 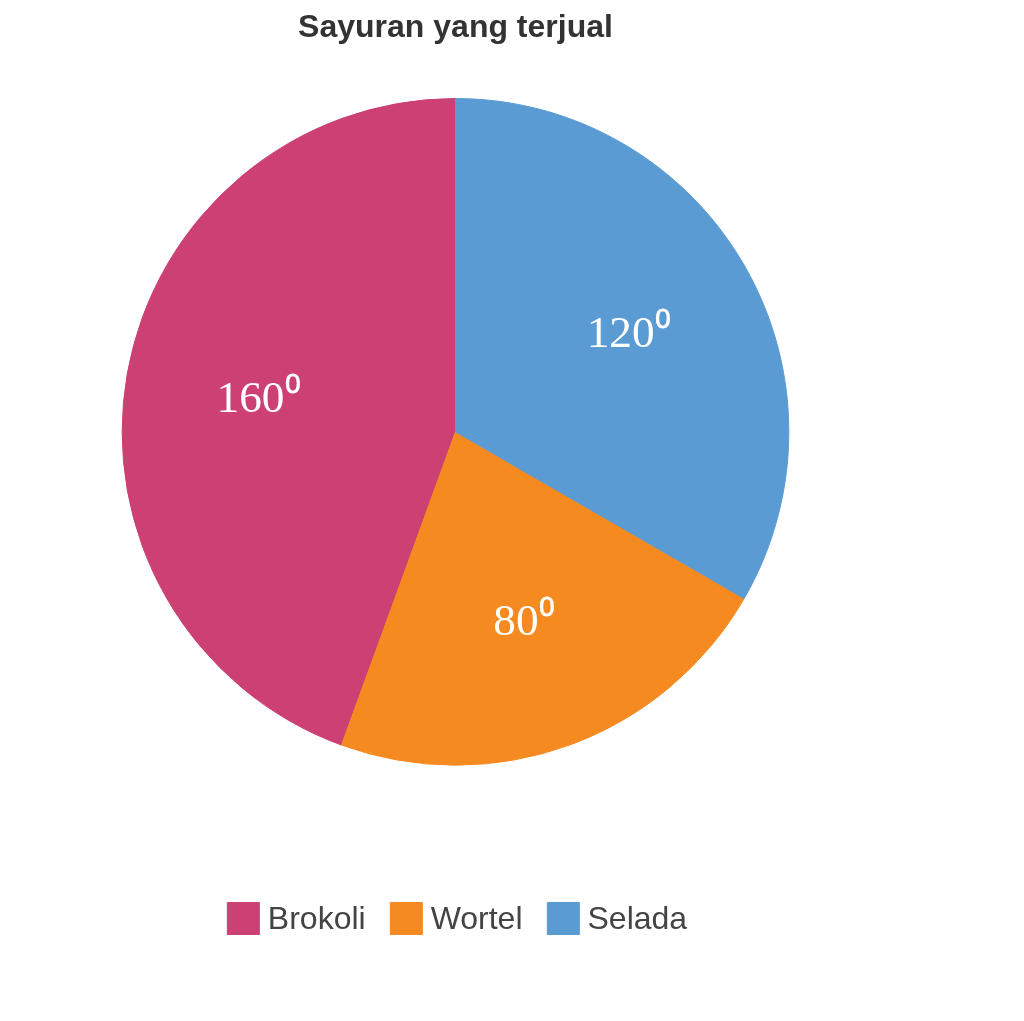 I want to click on data-label: 80⁰, so click(x=524, y=619).